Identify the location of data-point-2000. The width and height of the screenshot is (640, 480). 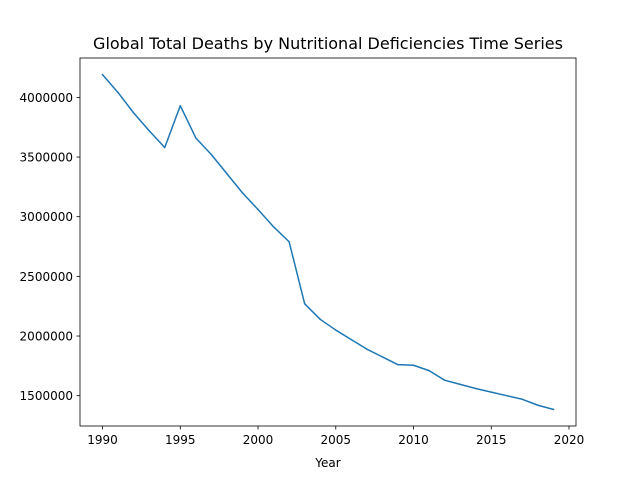
(258, 209).